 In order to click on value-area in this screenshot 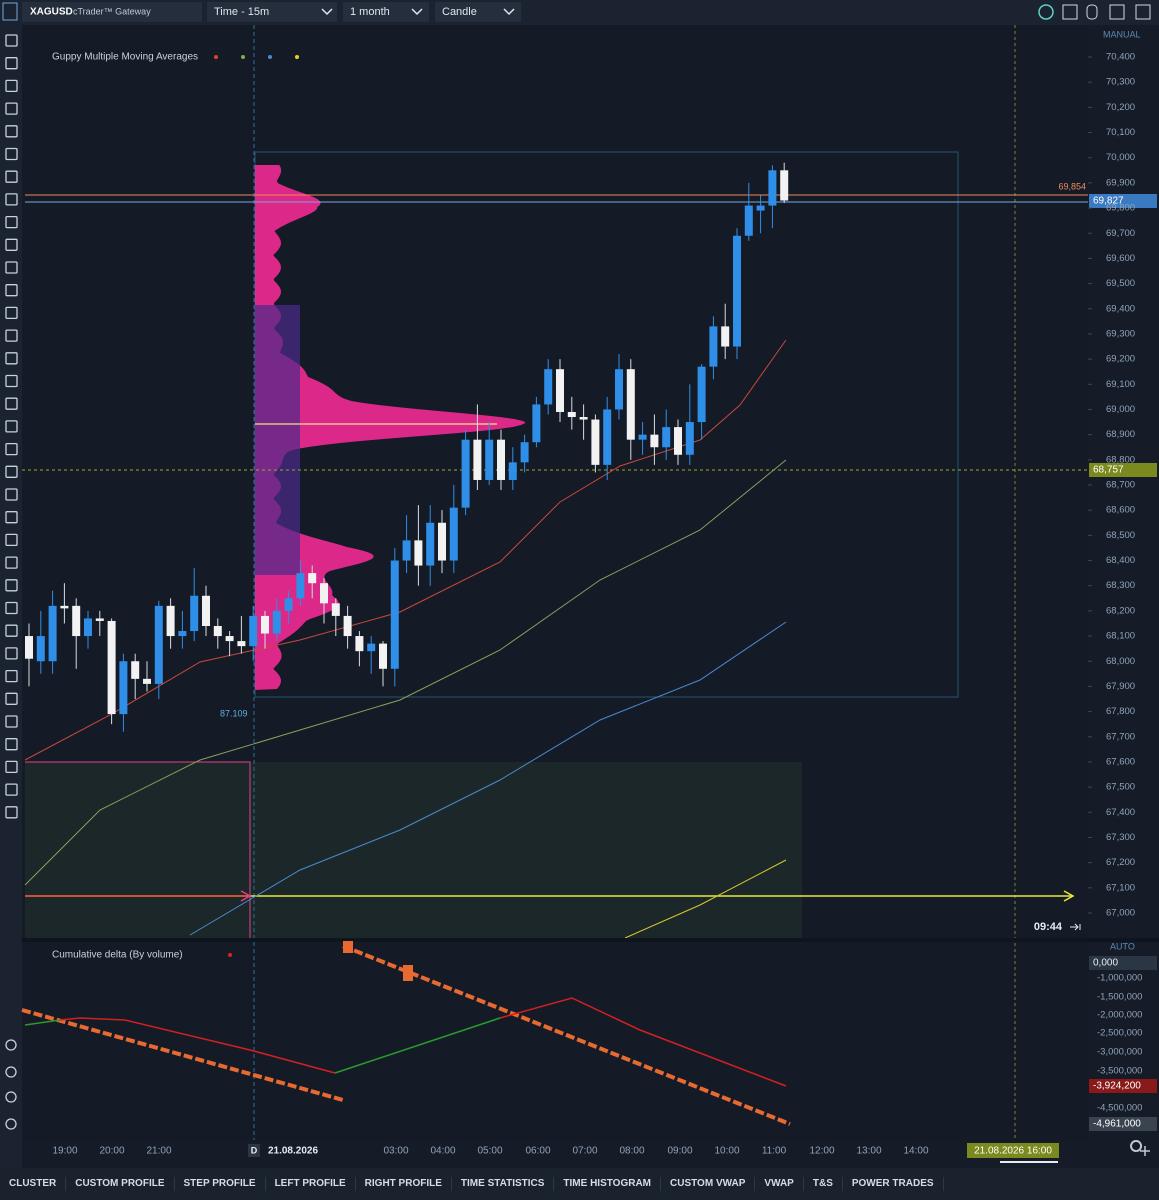, I will do `click(277, 440)`.